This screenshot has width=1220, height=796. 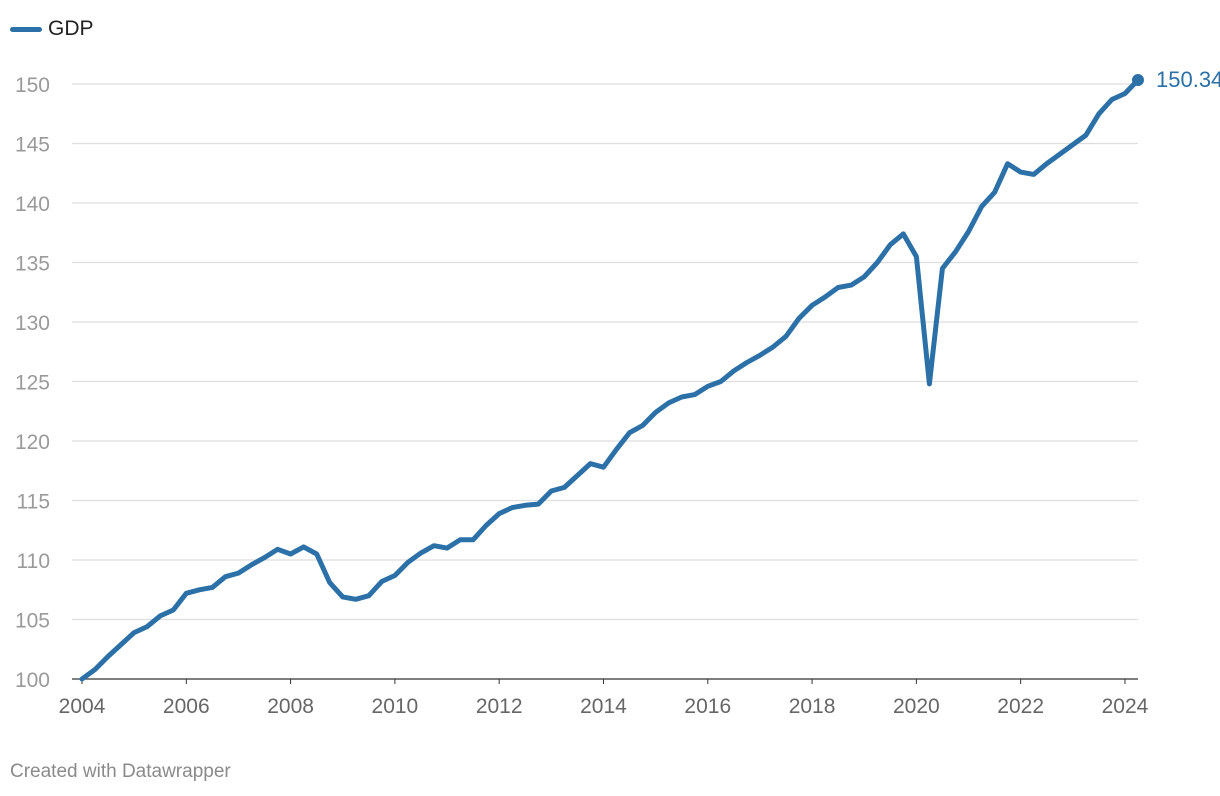 I want to click on y-tick-label: 150, so click(x=32, y=85).